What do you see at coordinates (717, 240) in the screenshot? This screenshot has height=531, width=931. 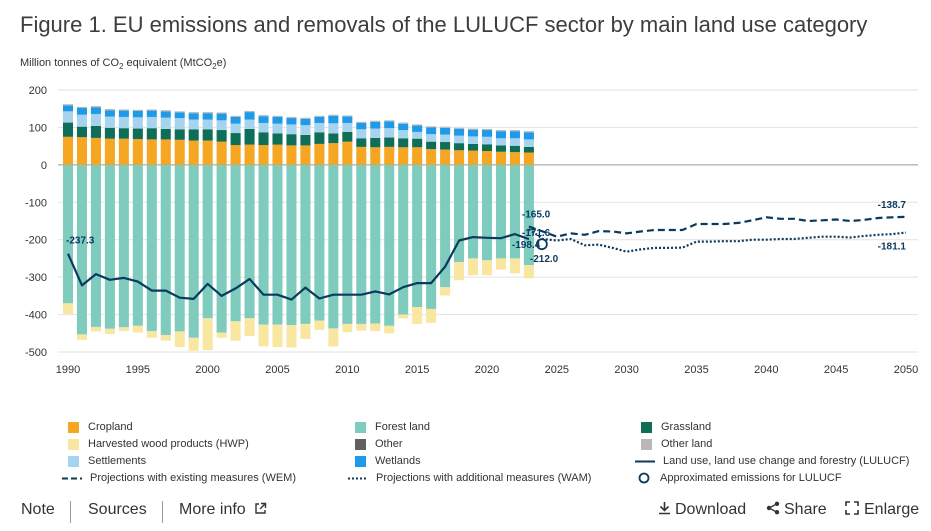 I see `line-wam` at bounding box center [717, 240].